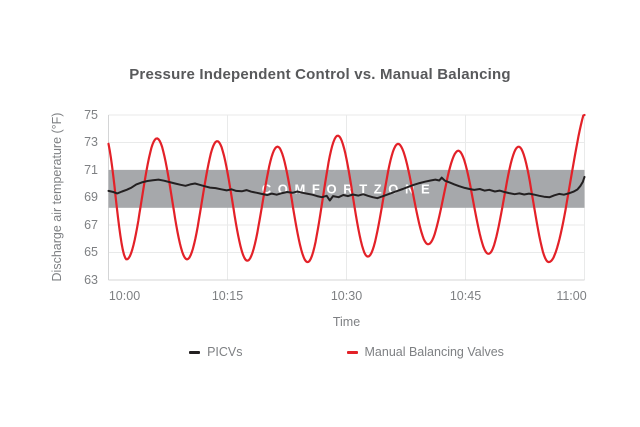  Describe the element at coordinates (195, 352) in the screenshot. I see `picvs-line-swatch` at that location.